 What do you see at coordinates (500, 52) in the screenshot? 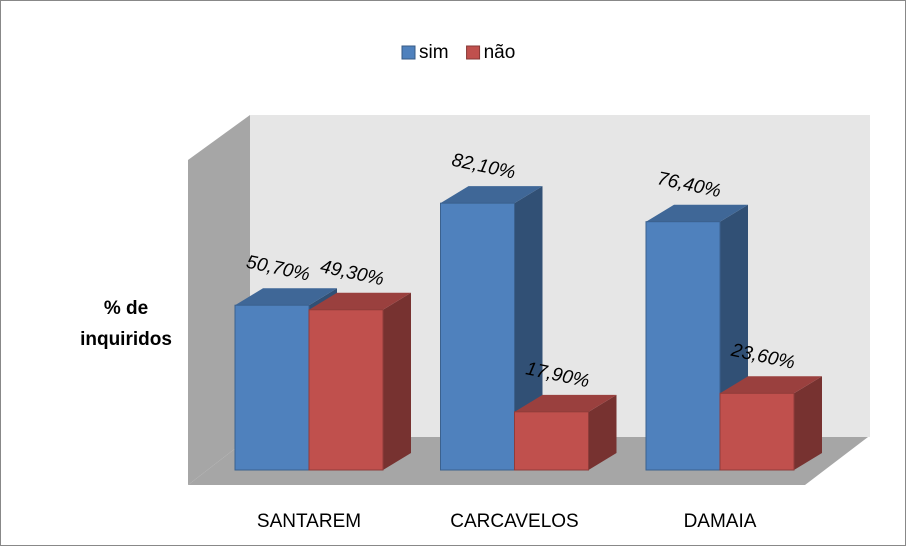
I see `legend-label: não` at bounding box center [500, 52].